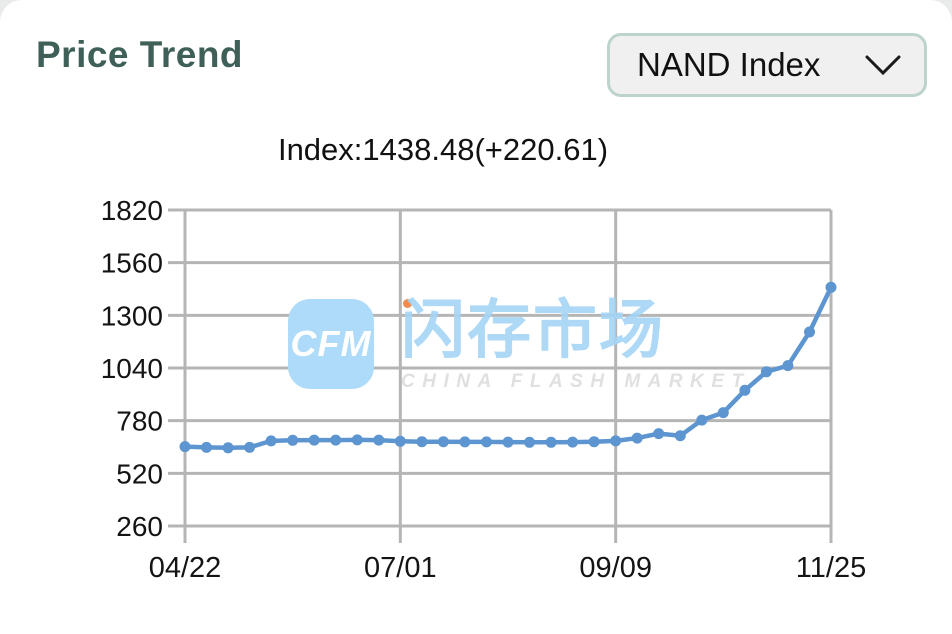 The width and height of the screenshot is (952, 634). I want to click on cfm-logo-badge: CFM, so click(331, 344).